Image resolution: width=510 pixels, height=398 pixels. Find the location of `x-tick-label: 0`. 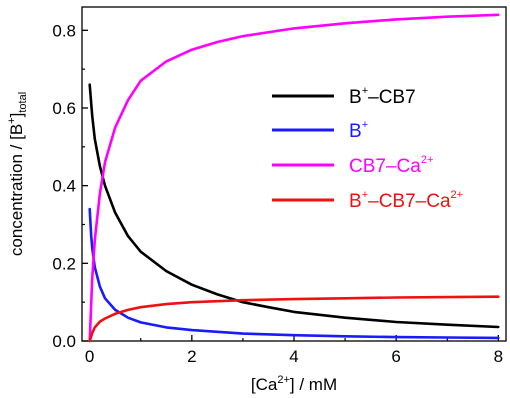

x-tick-label: 0 is located at coordinates (89, 356).